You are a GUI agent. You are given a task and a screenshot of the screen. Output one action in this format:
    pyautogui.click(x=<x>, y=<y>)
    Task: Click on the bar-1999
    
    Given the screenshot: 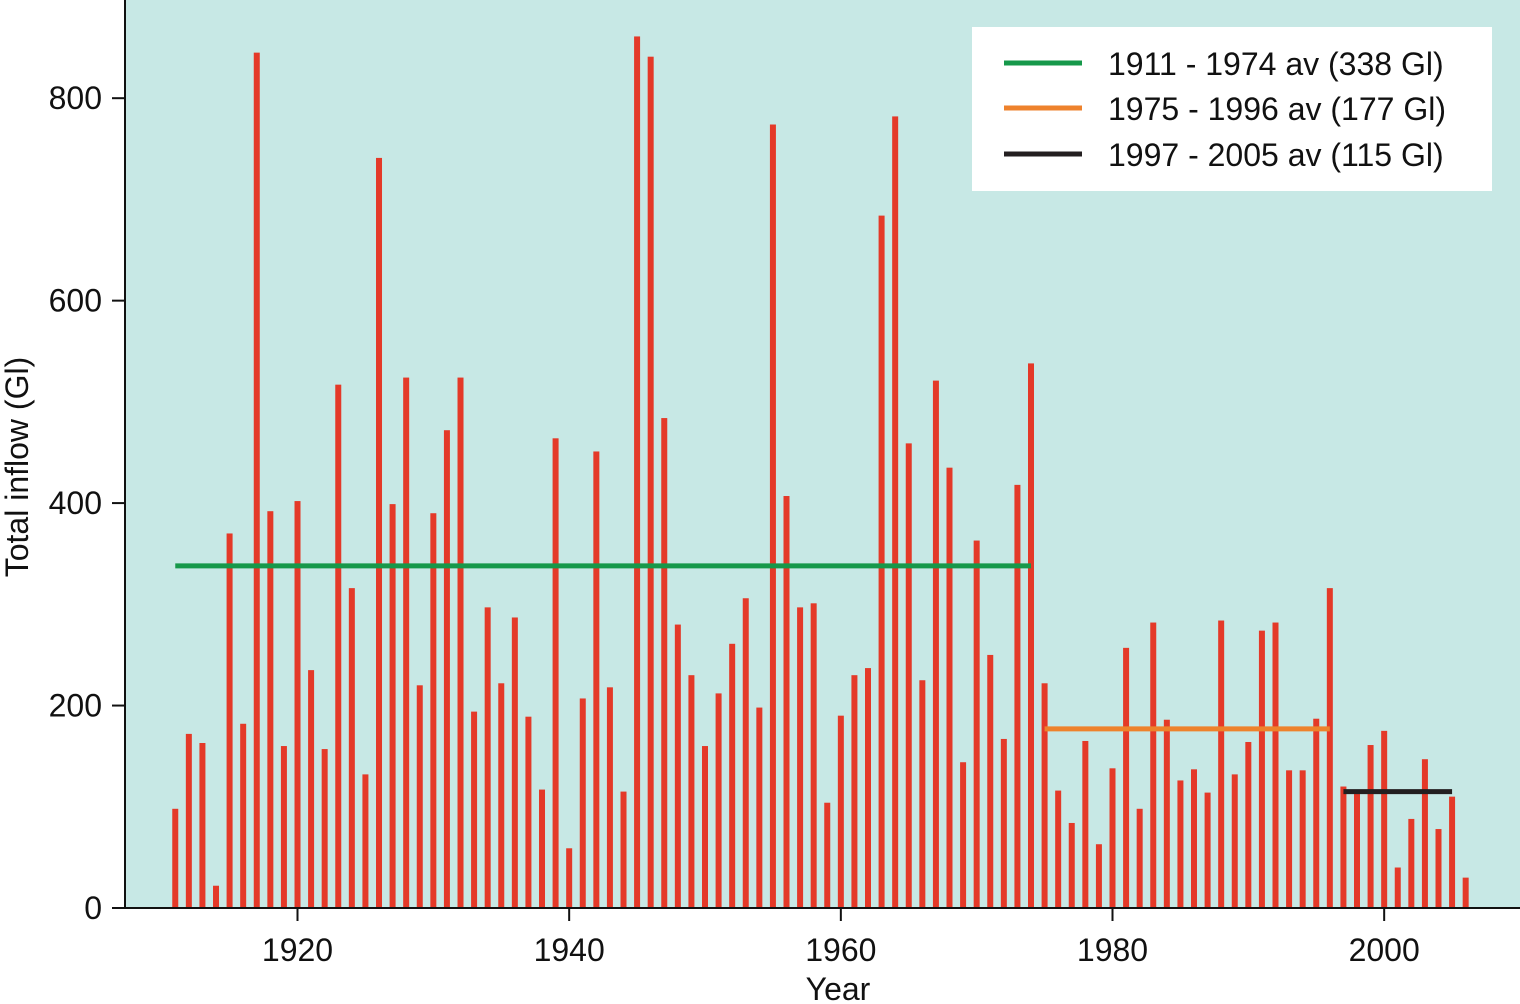 What is the action you would take?
    pyautogui.click(x=1370, y=826)
    